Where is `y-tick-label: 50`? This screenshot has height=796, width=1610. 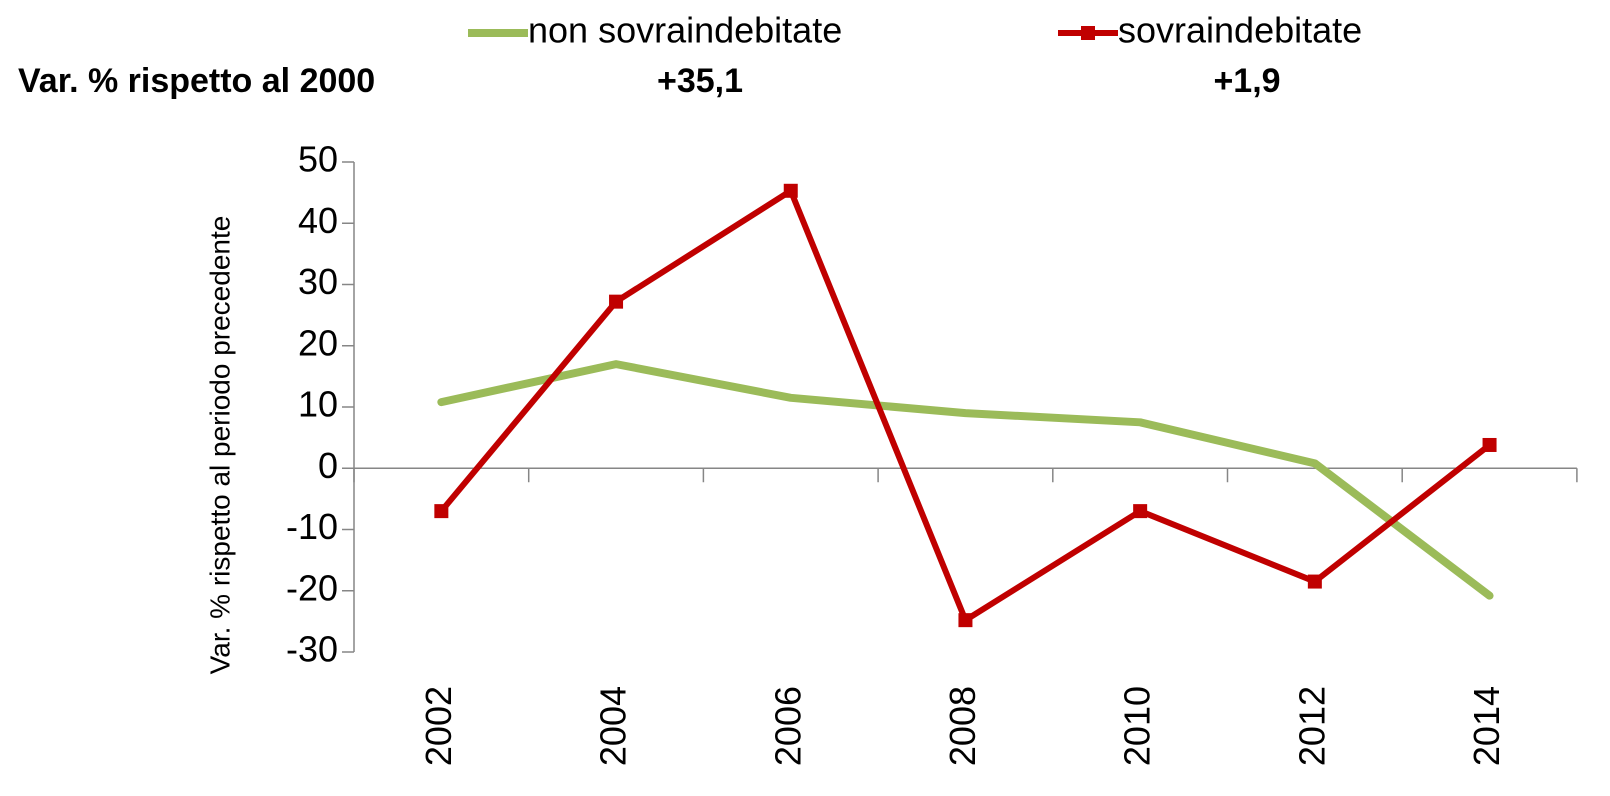
y-tick-label: 50 is located at coordinates (318, 159).